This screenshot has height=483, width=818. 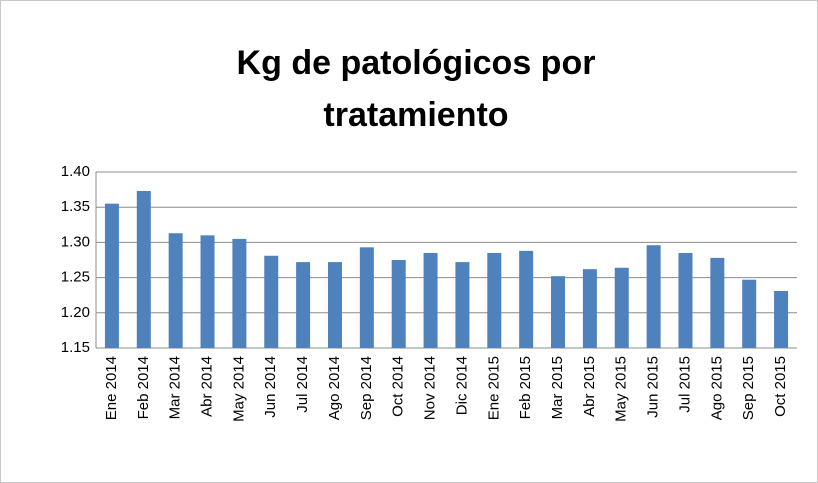 I want to click on chart-title: Kg de patológicos por tratamiento, so click(x=416, y=89).